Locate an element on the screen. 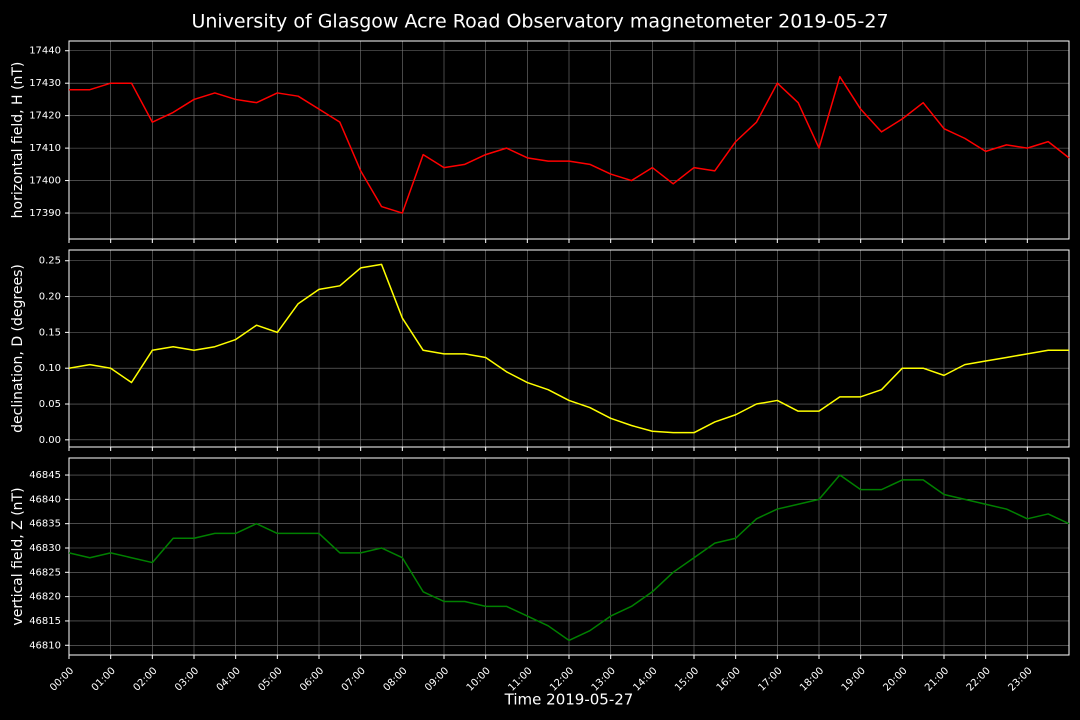  y-tick-label: 46825 is located at coordinates (45, 572).